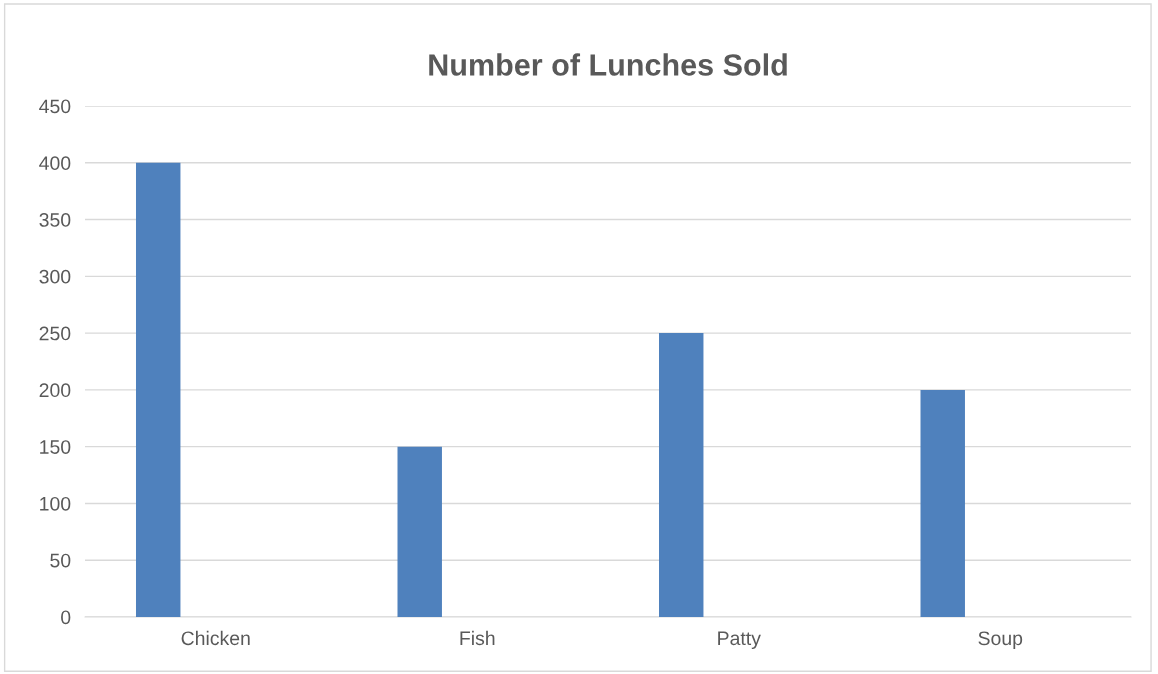 This screenshot has height=674, width=1158. Describe the element at coordinates (55, 333) in the screenshot. I see `y-tick-label: 250` at that location.